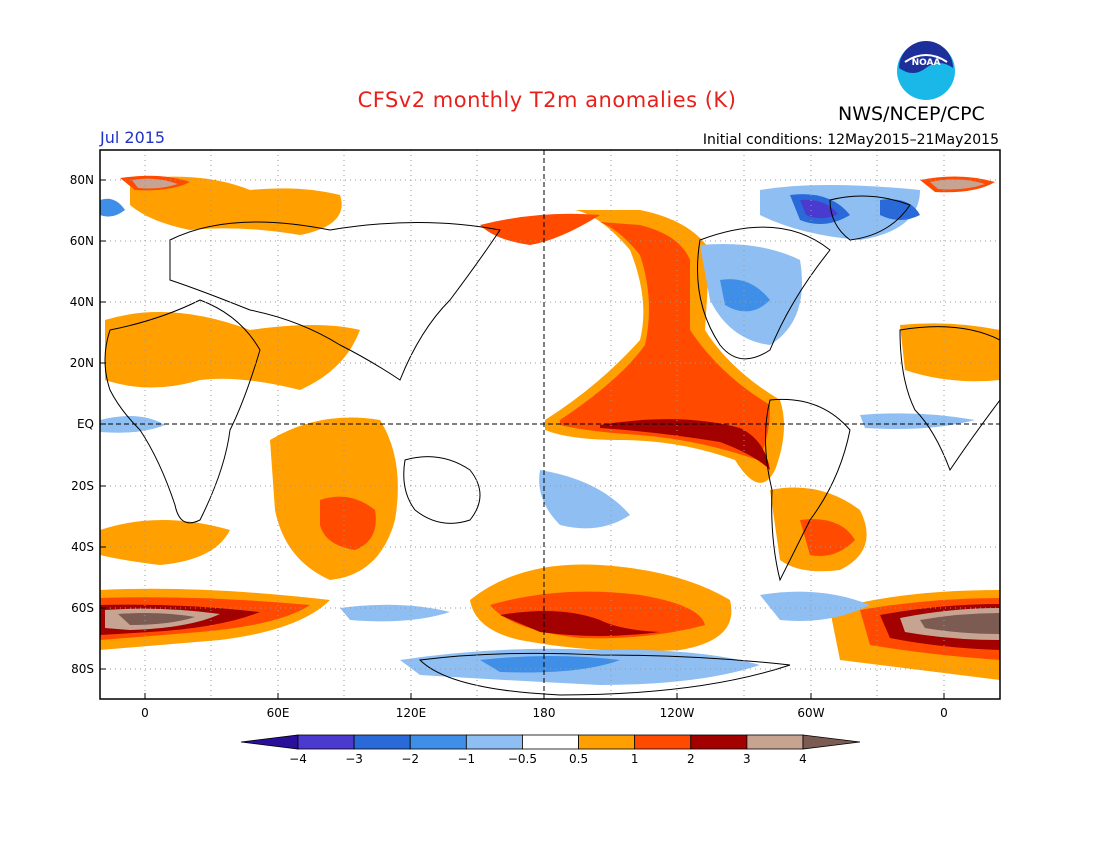 This screenshot has height=850, width=1100. Describe the element at coordinates (544, 713) in the screenshot. I see `lon-label: 180` at that location.